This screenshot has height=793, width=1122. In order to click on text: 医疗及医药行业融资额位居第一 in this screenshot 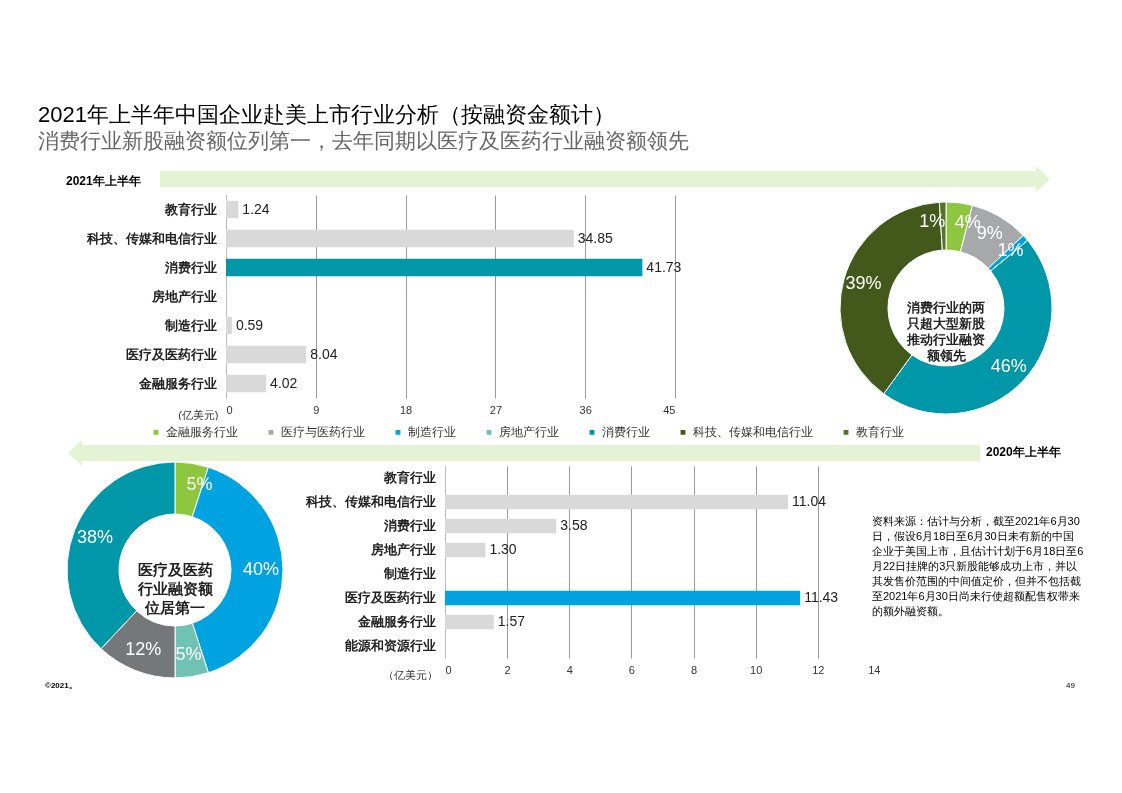, I will do `click(175, 588)`.